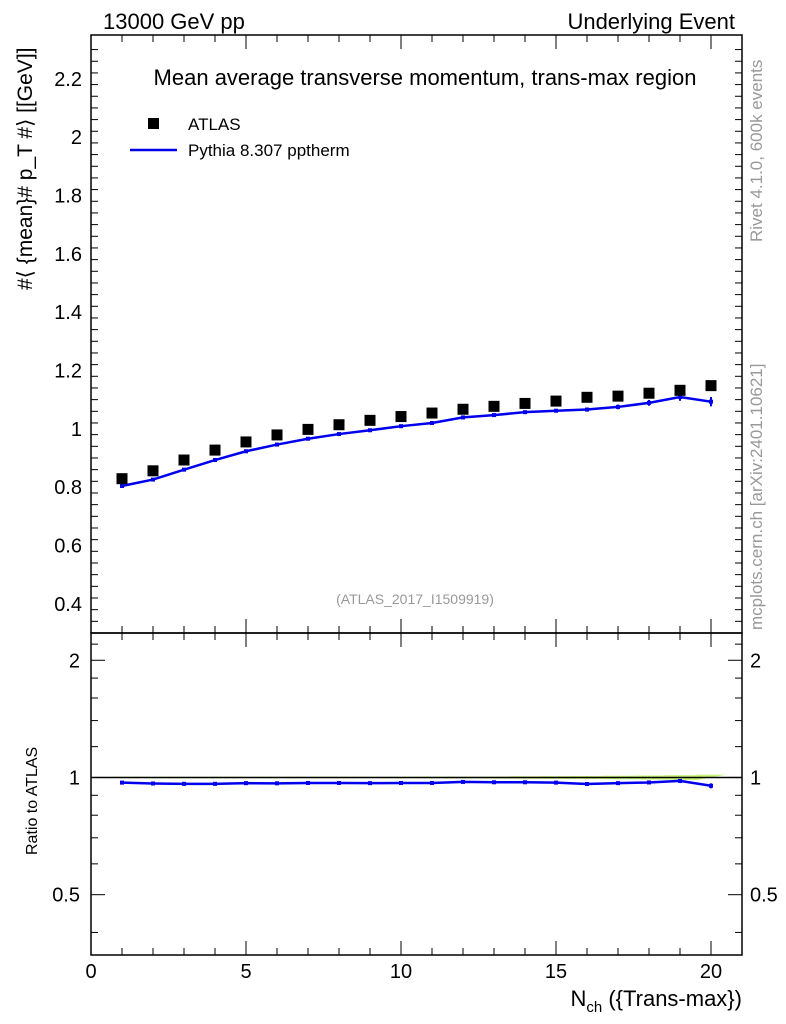 The image size is (786, 1024). Describe the element at coordinates (74, 661) in the screenshot. I see `ratio-y-tick-label: 2` at that location.